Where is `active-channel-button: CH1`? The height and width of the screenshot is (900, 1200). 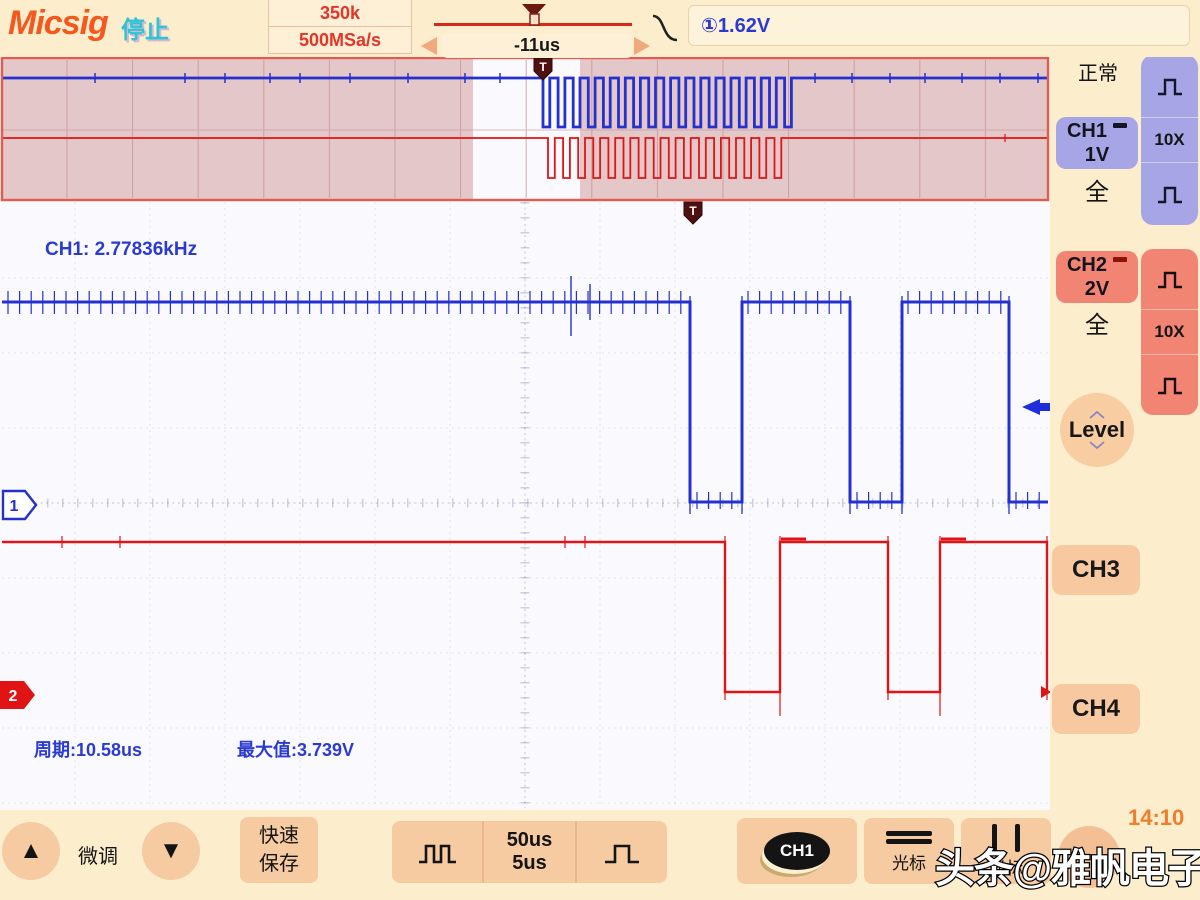
active-channel-button: CH1 is located at coordinates (797, 851).